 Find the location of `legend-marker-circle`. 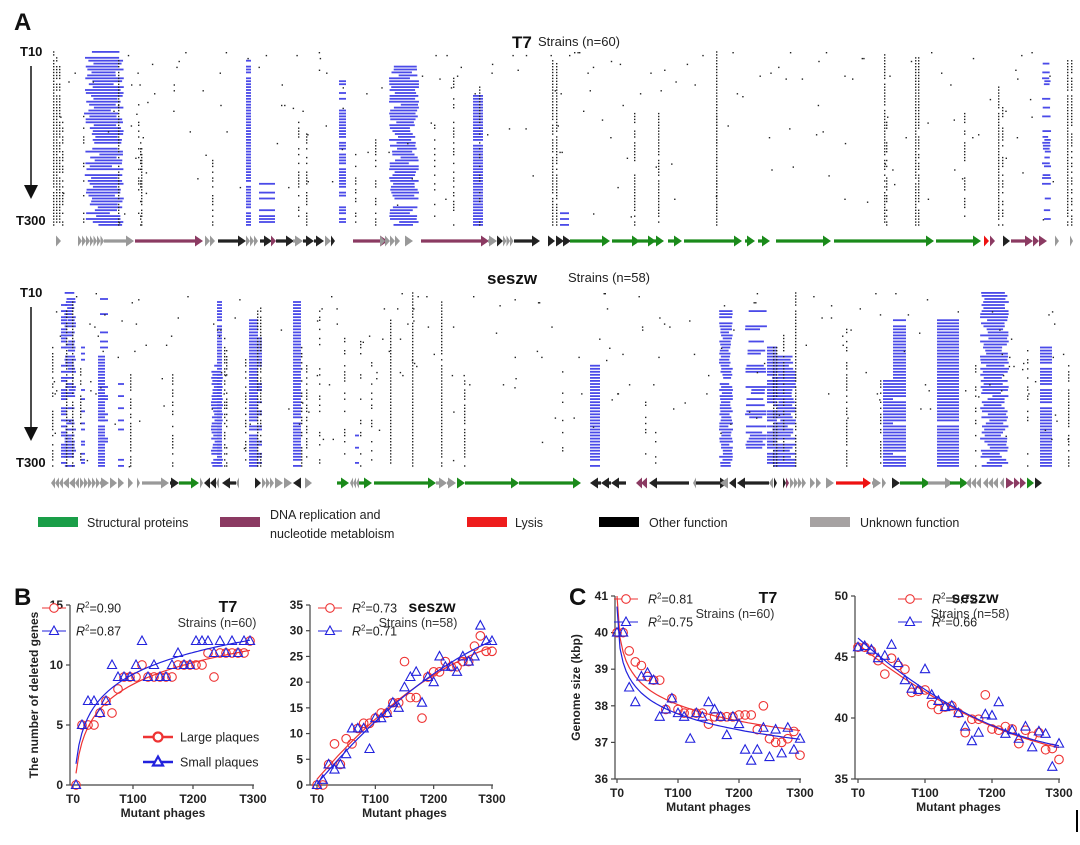

legend-marker-circle is located at coordinates (626, 599).